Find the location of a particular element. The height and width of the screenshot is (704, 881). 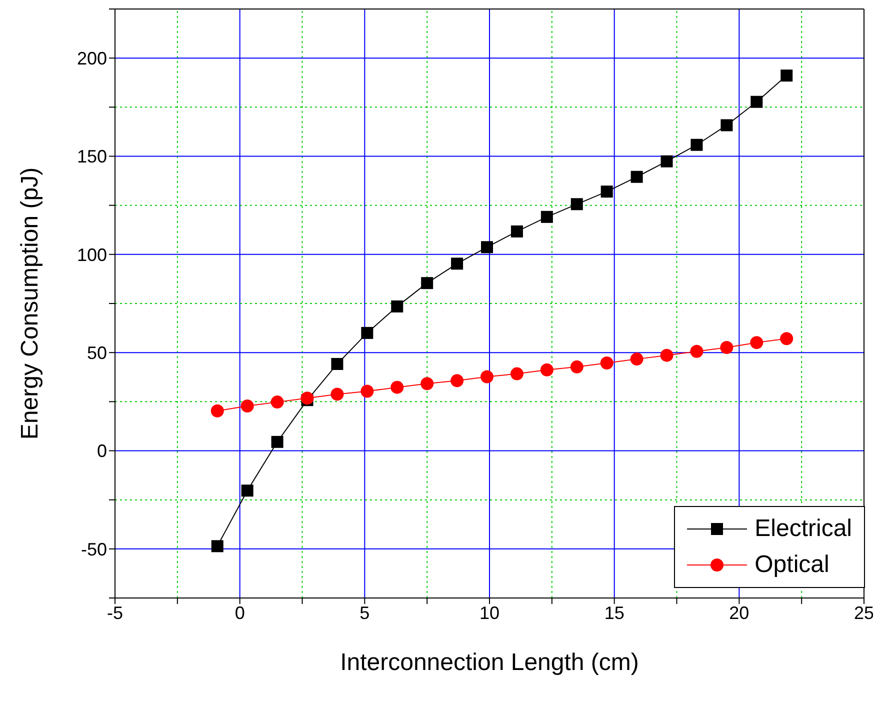

x-tick-label: 10 is located at coordinates (489, 612).